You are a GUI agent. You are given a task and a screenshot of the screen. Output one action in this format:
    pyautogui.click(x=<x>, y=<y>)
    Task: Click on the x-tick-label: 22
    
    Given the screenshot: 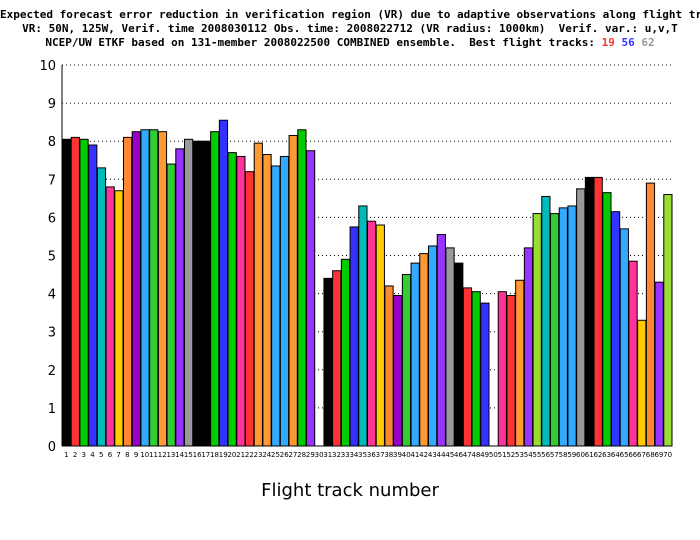 What is the action you would take?
    pyautogui.click(x=249, y=455)
    